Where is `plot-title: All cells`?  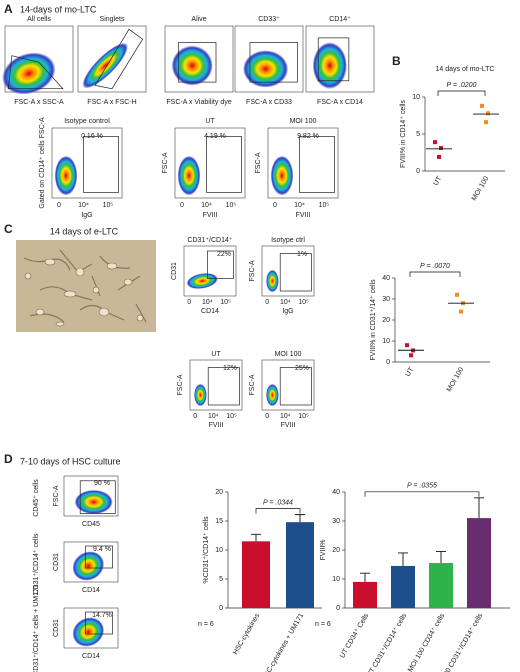
plot-title: All cells is located at coordinates (39, 19).